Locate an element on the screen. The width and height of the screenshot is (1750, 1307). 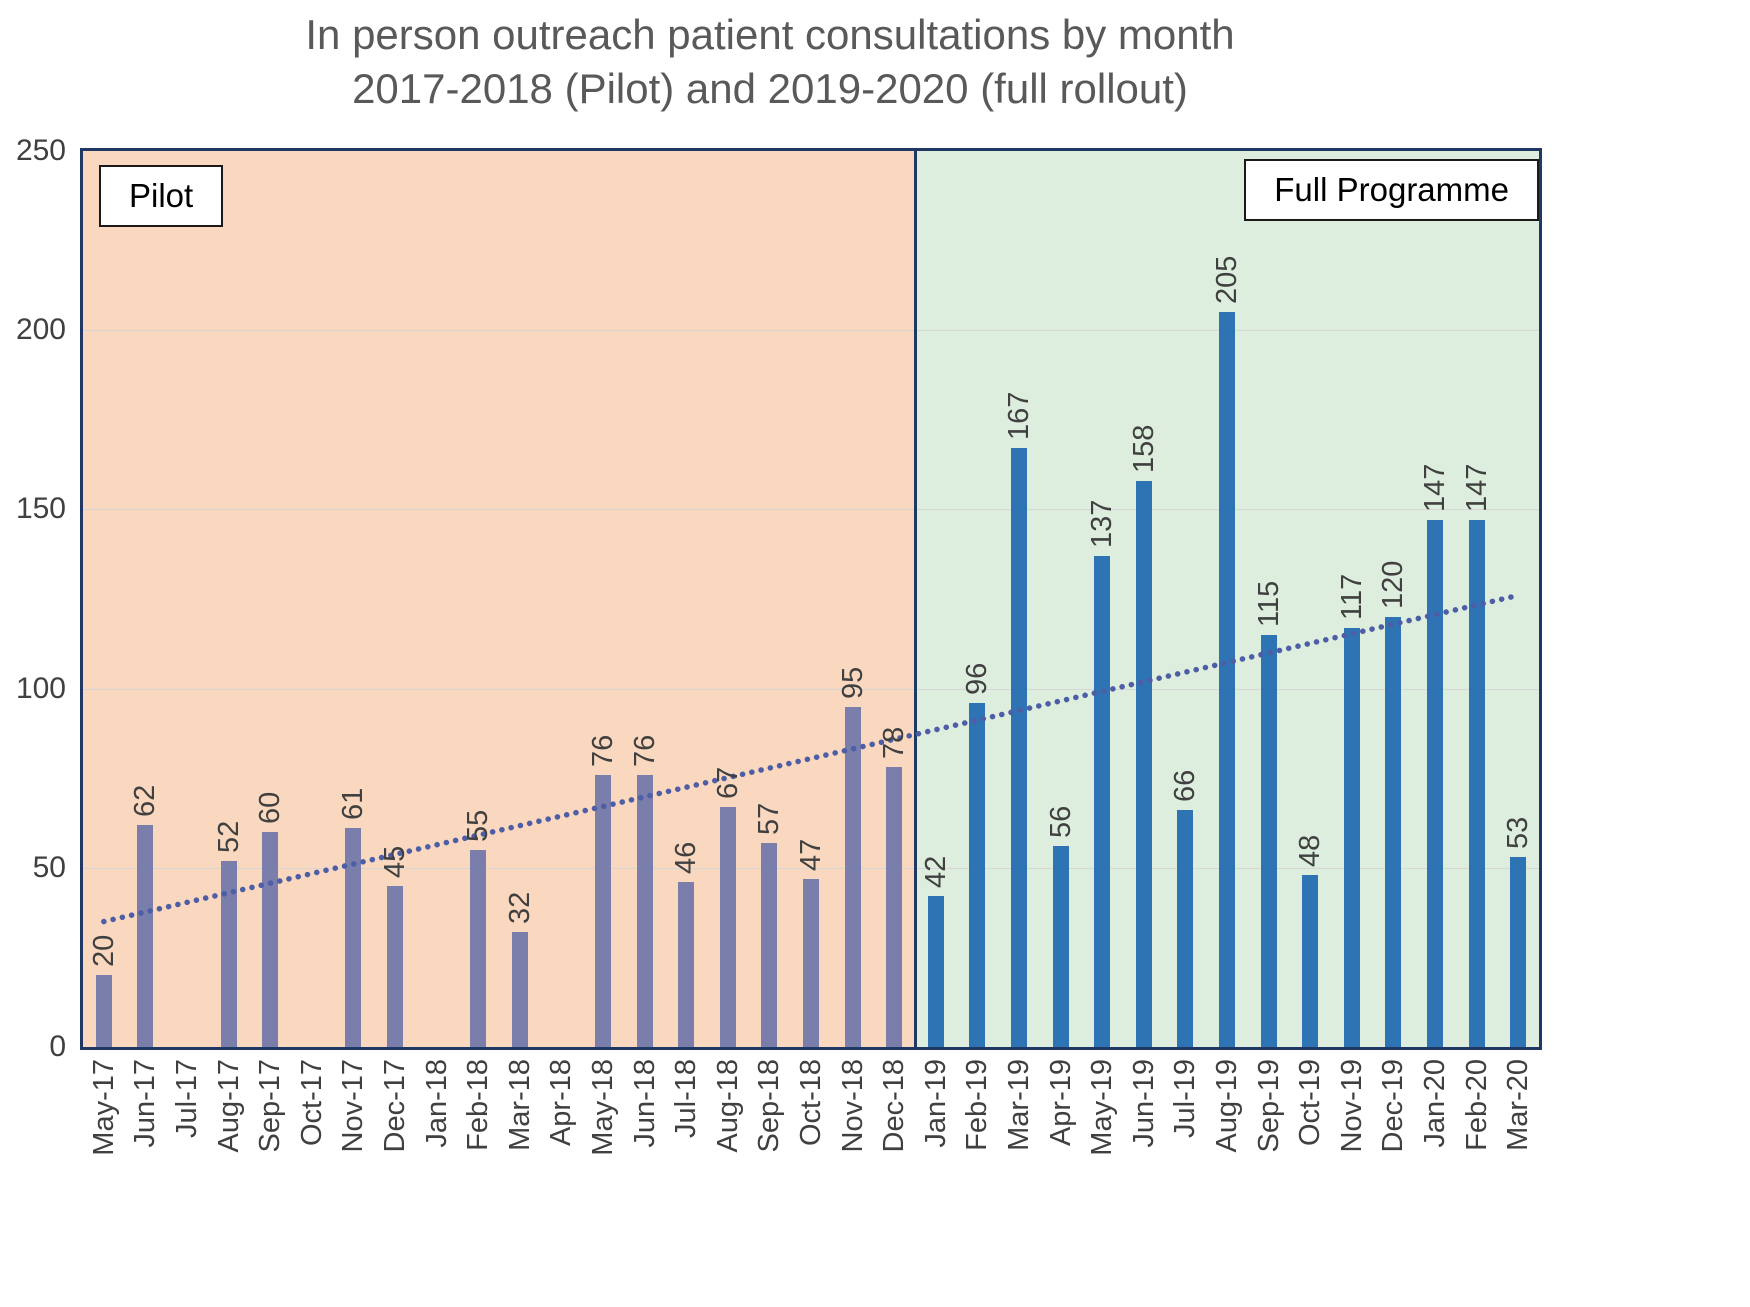
x-tick-label: Jun-18 is located at coordinates (644, 1103).